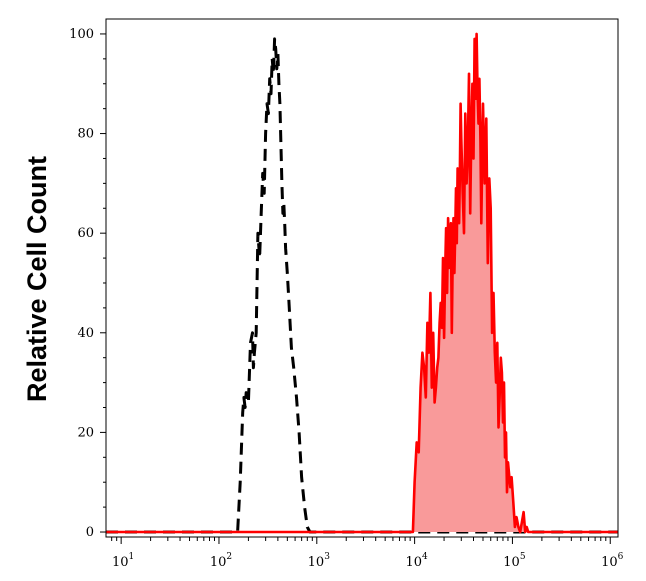 Image resolution: width=646 pixels, height=581 pixels. What do you see at coordinates (612, 561) in the screenshot?
I see `x-tick-label: 10⁶` at bounding box center [612, 561].